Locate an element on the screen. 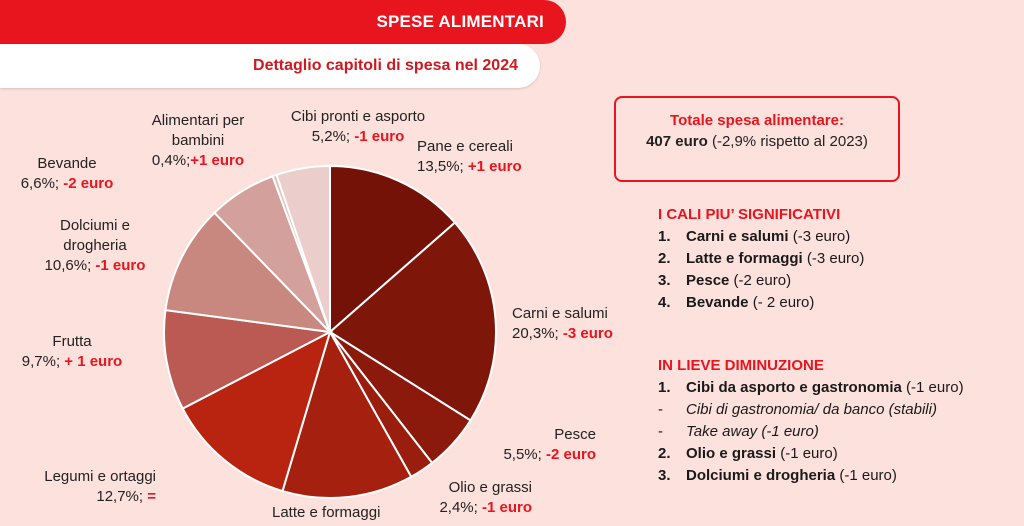 Image resolution: width=1024 pixels, height=526 pixels. total-amount: 407 euro is located at coordinates (677, 141).